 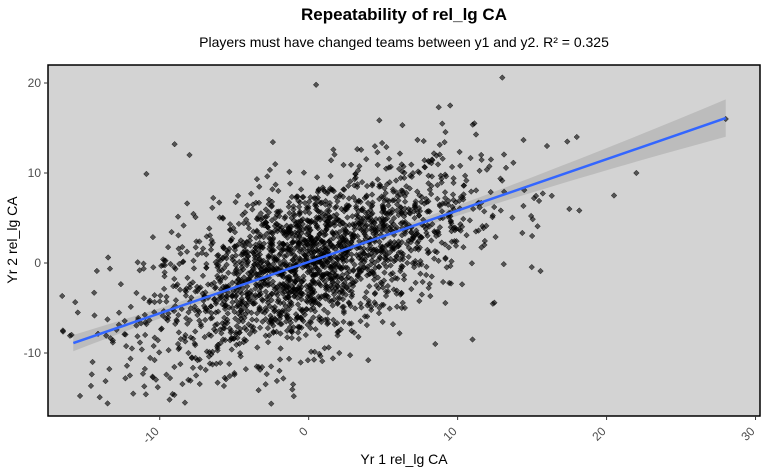 What do you see at coordinates (12, 240) in the screenshot?
I see `y-axis-title: Yr 2 rel_lg CA` at bounding box center [12, 240].